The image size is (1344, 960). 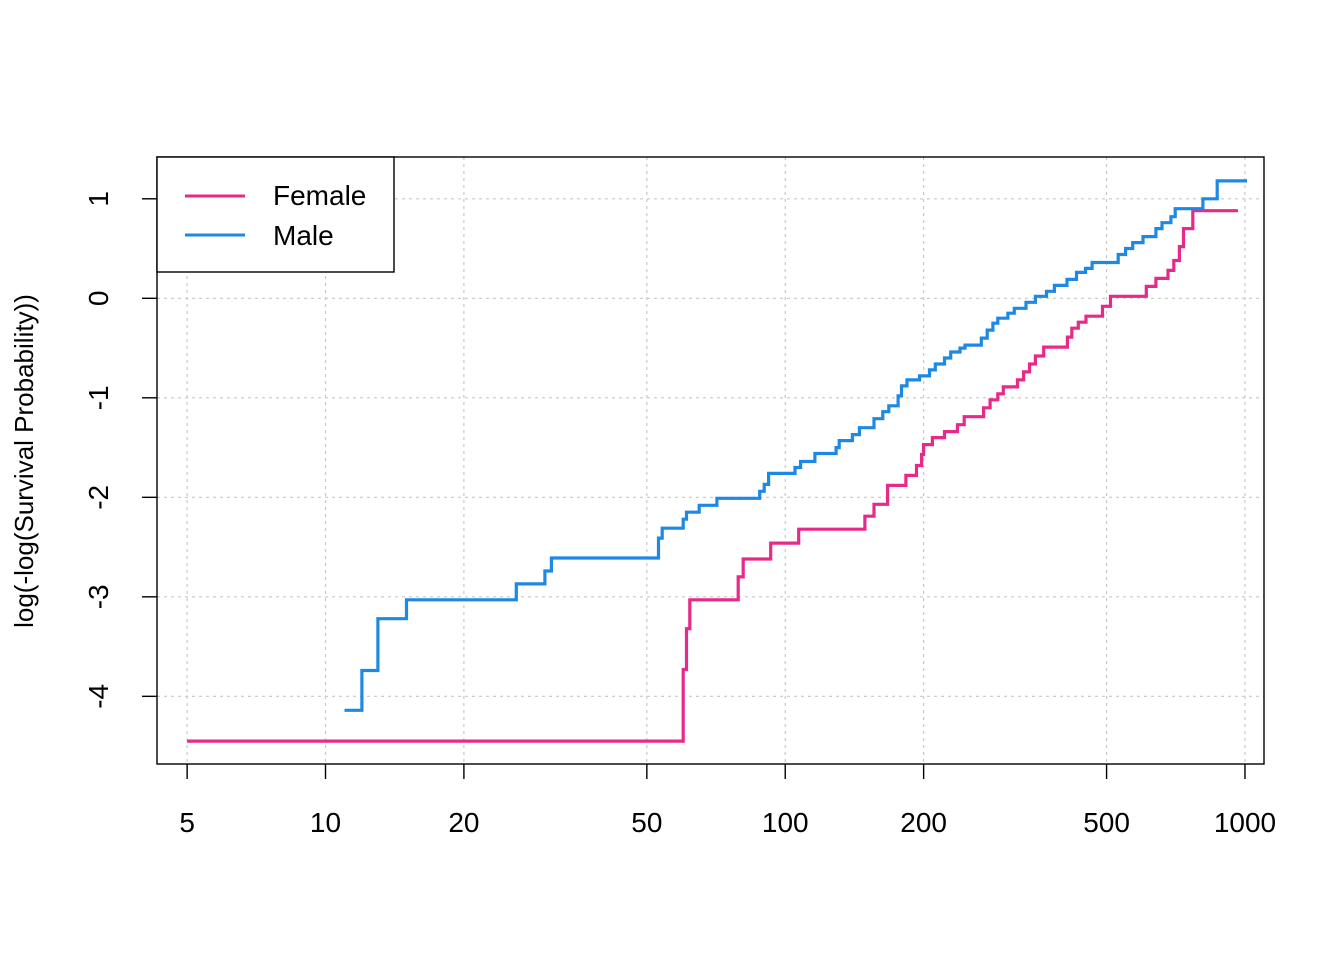 I want to click on y-tick-label: -3, so click(x=98, y=596).